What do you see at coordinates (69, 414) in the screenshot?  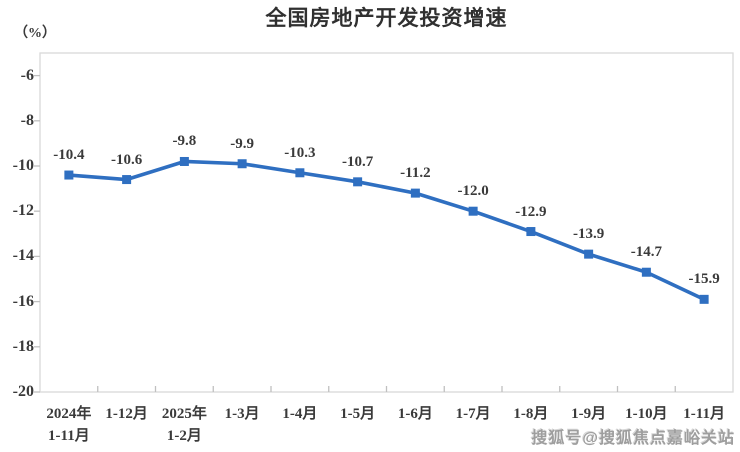 I see `x-axis-label-line: 2024年` at bounding box center [69, 414].